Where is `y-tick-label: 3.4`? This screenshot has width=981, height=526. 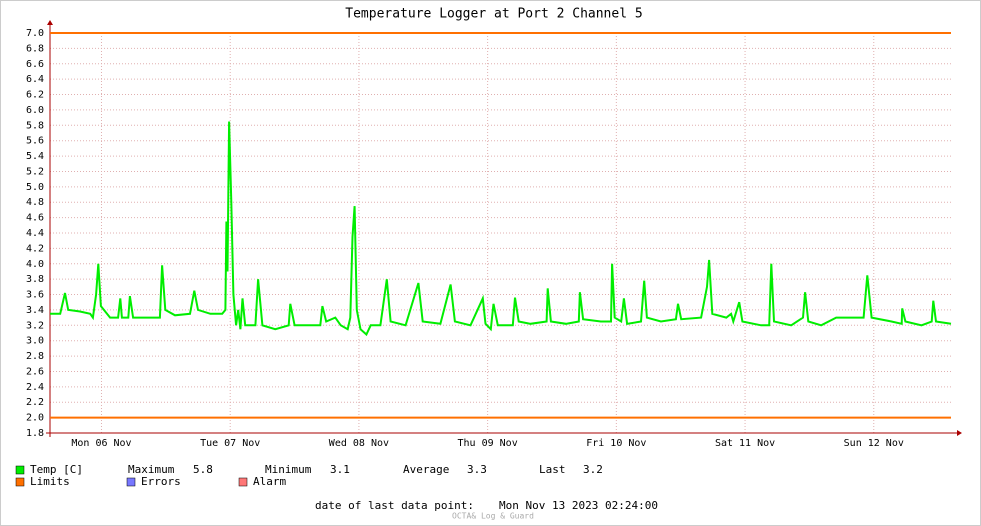 y-tick-label: 3.4 is located at coordinates (35, 310).